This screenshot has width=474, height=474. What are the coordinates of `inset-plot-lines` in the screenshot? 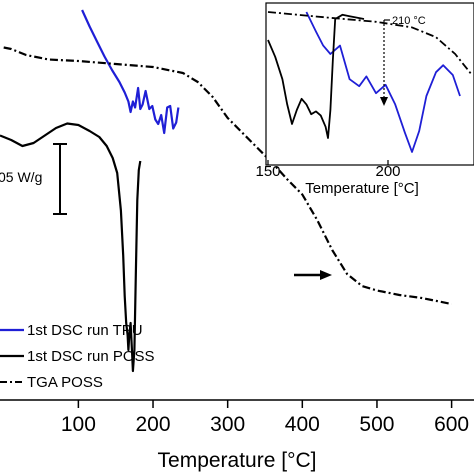 It's located at (370, 82).